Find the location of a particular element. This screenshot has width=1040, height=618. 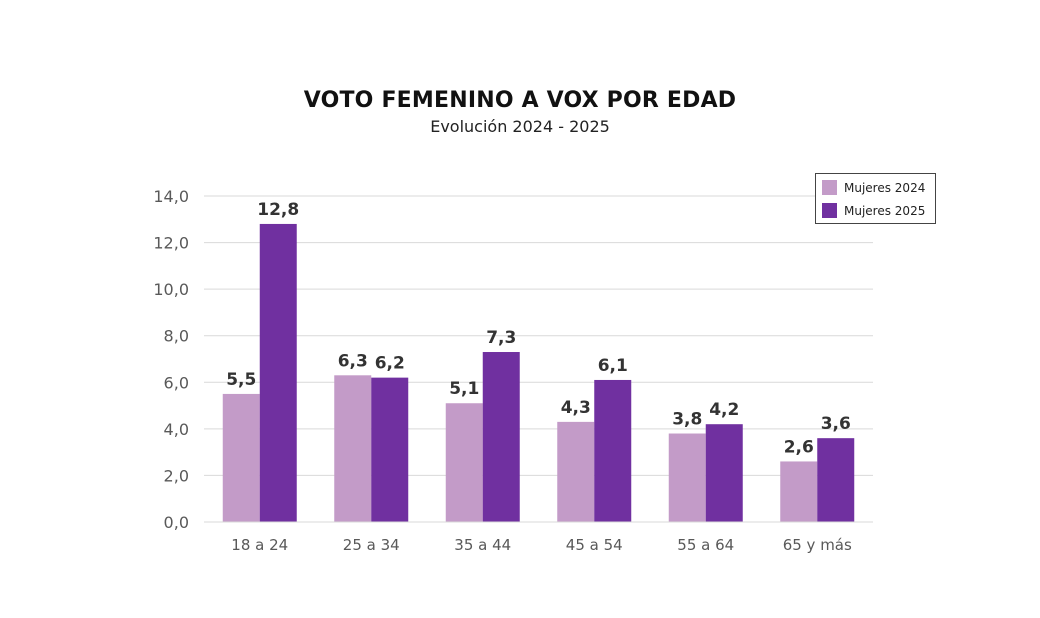

x-tick-label: 18 a 24 is located at coordinates (259, 545).